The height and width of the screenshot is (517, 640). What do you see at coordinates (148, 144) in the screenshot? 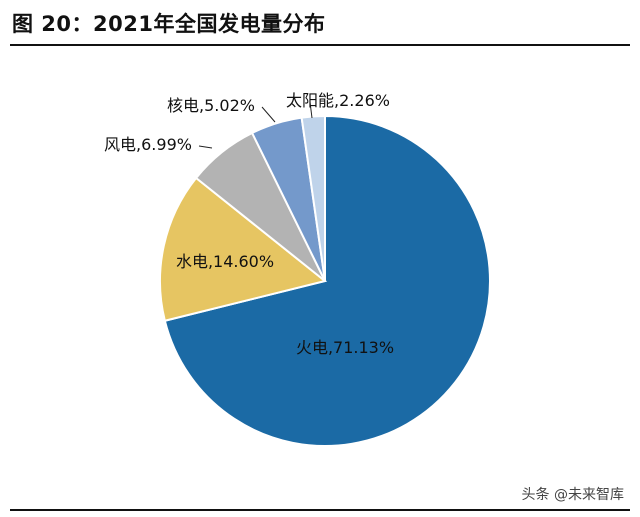
I see `slice-label-3: 风电,6.99%` at bounding box center [148, 144].